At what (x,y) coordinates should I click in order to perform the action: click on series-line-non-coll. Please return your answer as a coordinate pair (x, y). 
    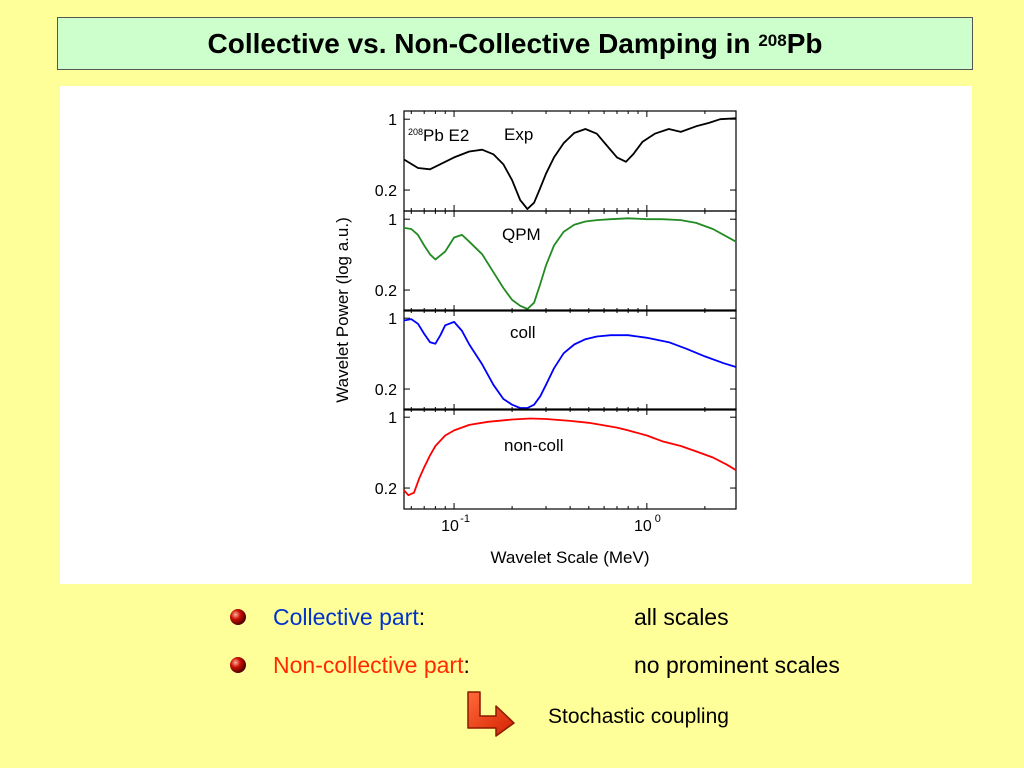
    Looking at the image, I should click on (570, 457).